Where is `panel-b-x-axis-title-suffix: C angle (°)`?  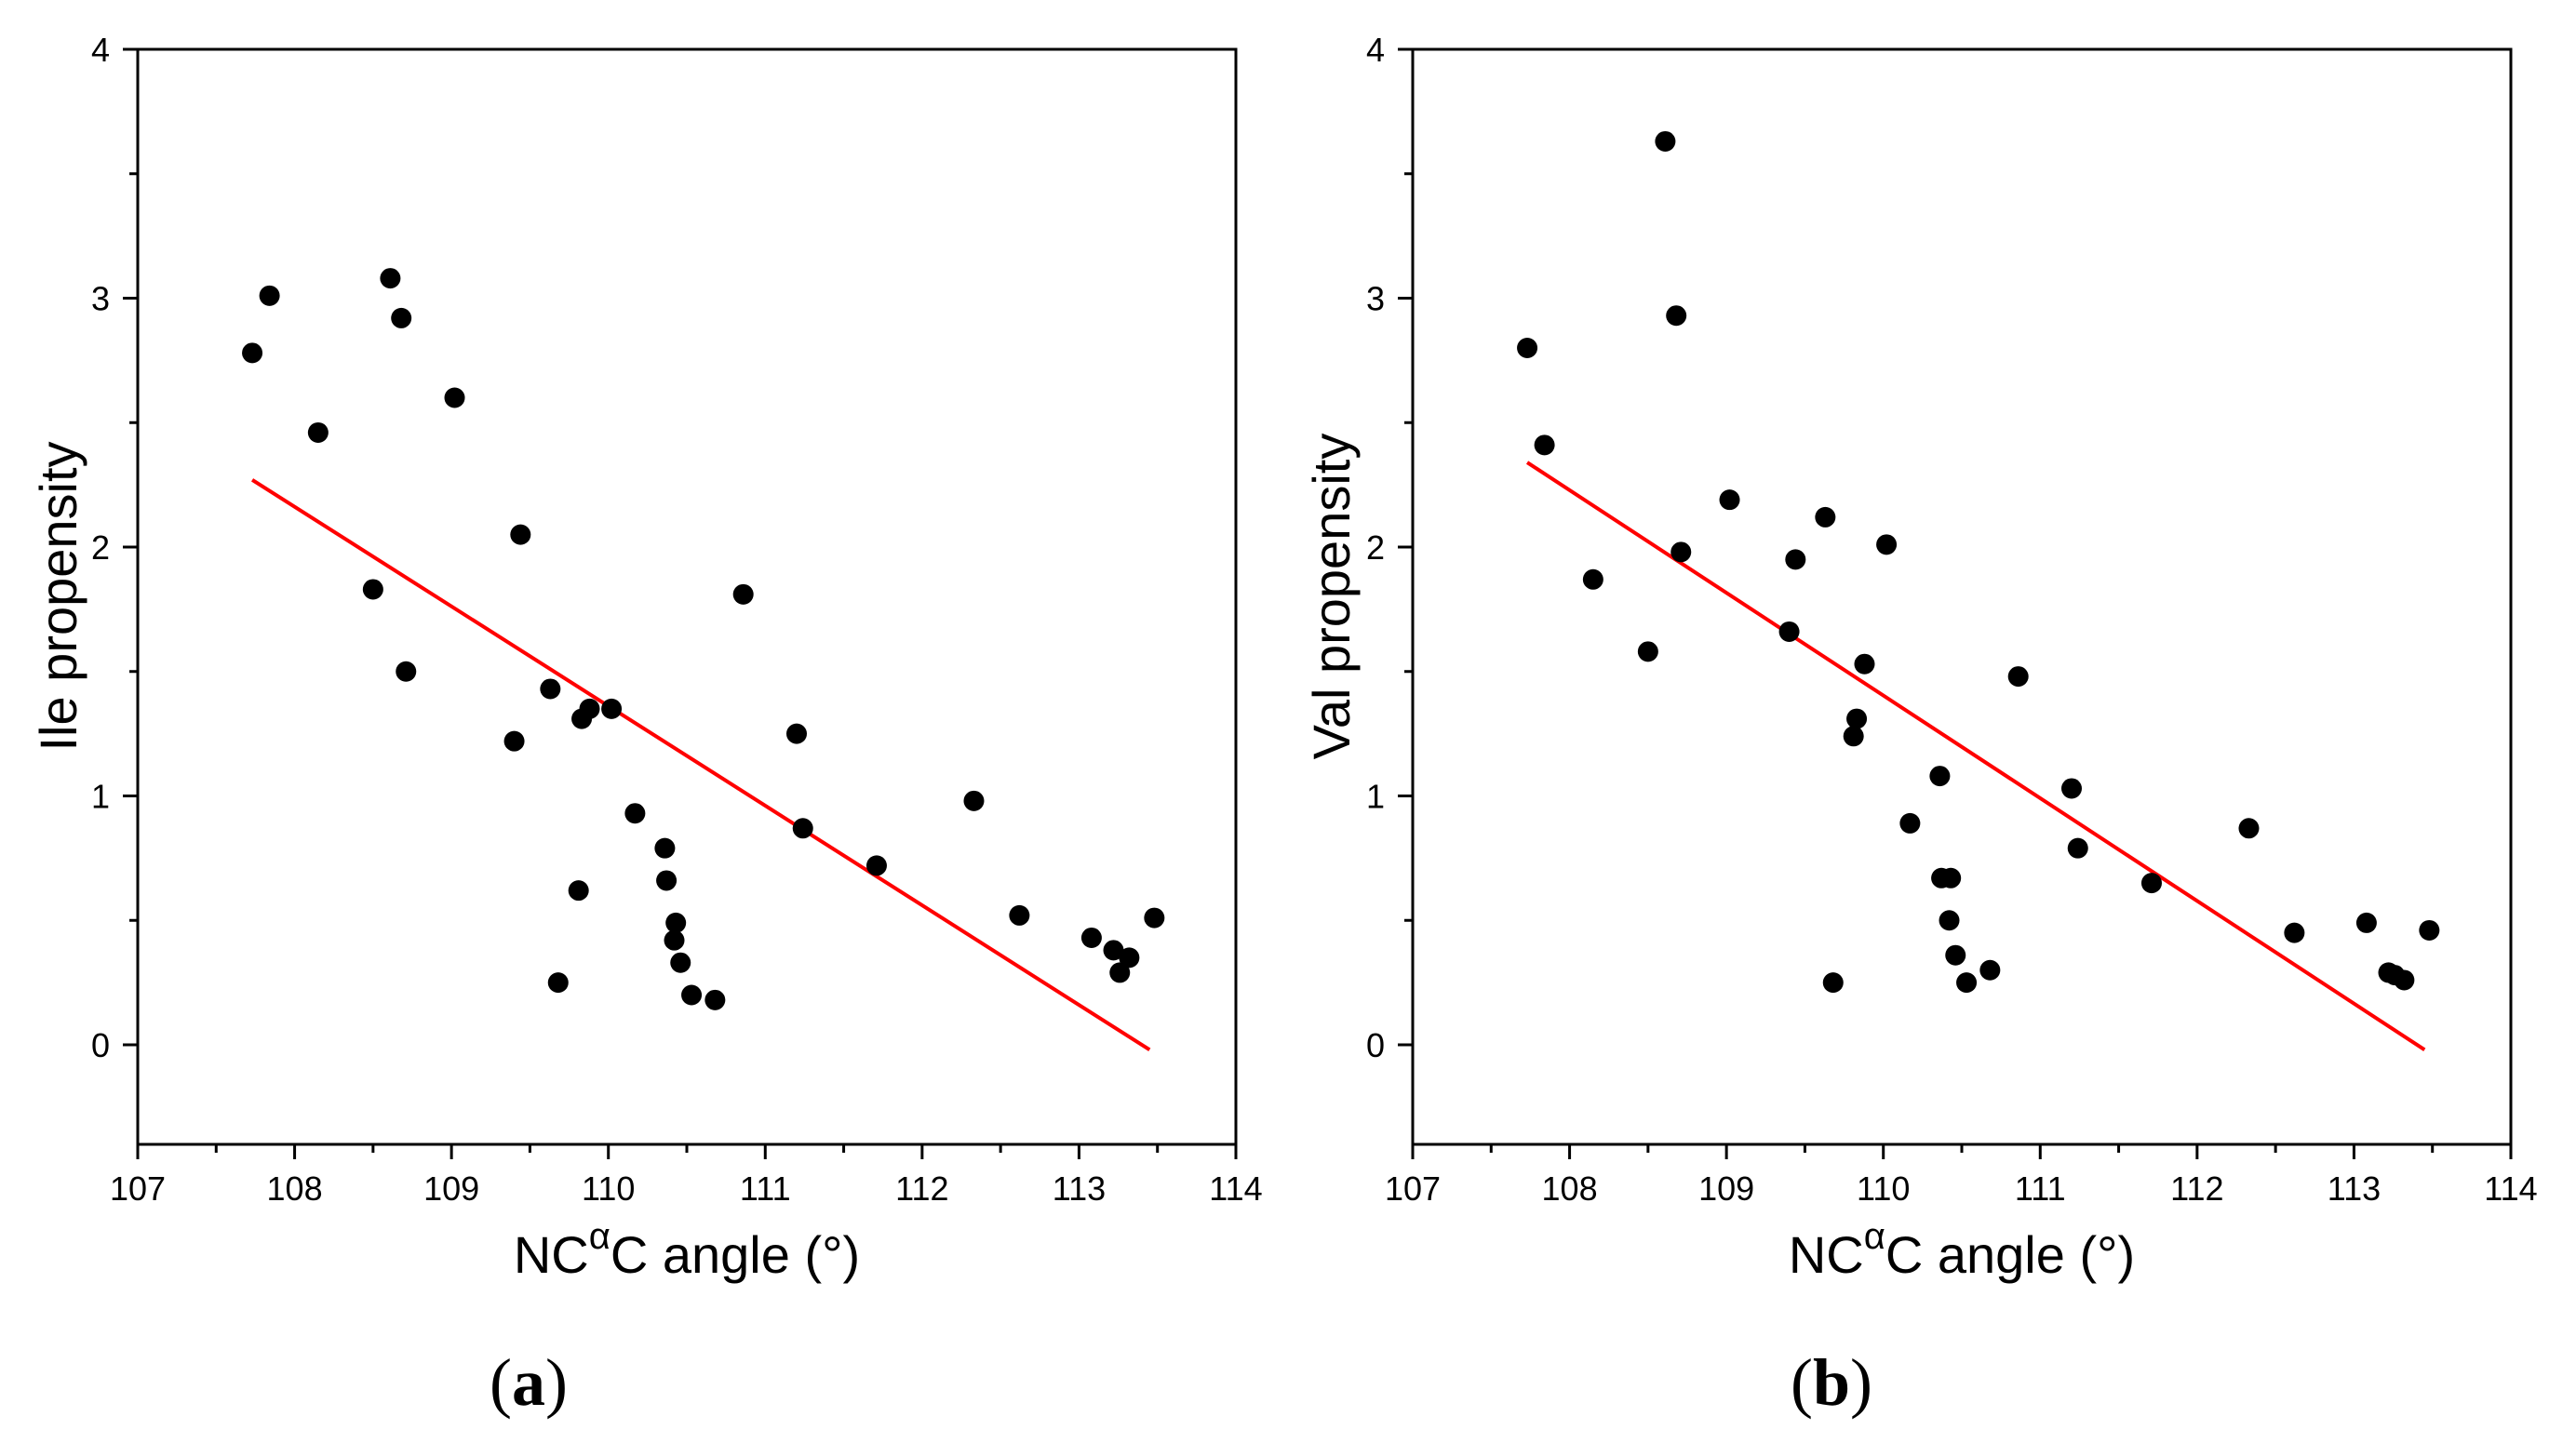 panel-b-x-axis-title-suffix: C angle (°) is located at coordinates (2010, 1254).